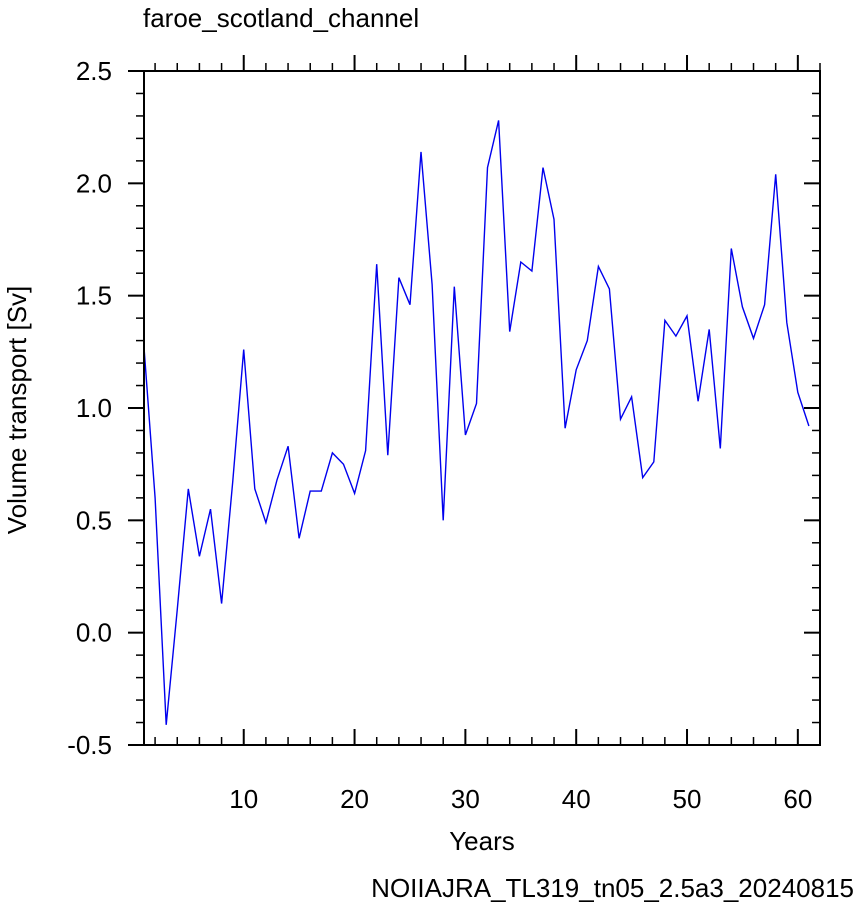 The image size is (858, 911). What do you see at coordinates (94, 296) in the screenshot?
I see `y-tick-label: 1.5` at bounding box center [94, 296].